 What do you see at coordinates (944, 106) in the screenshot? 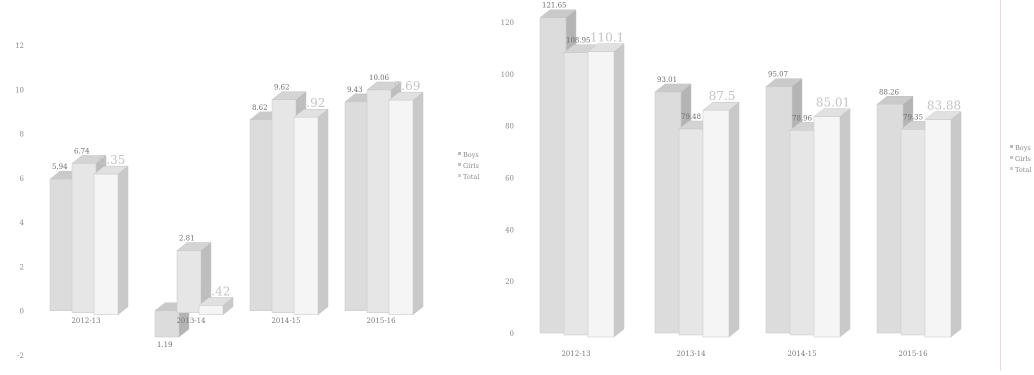
I see `data-label: 83.88` at bounding box center [944, 106].